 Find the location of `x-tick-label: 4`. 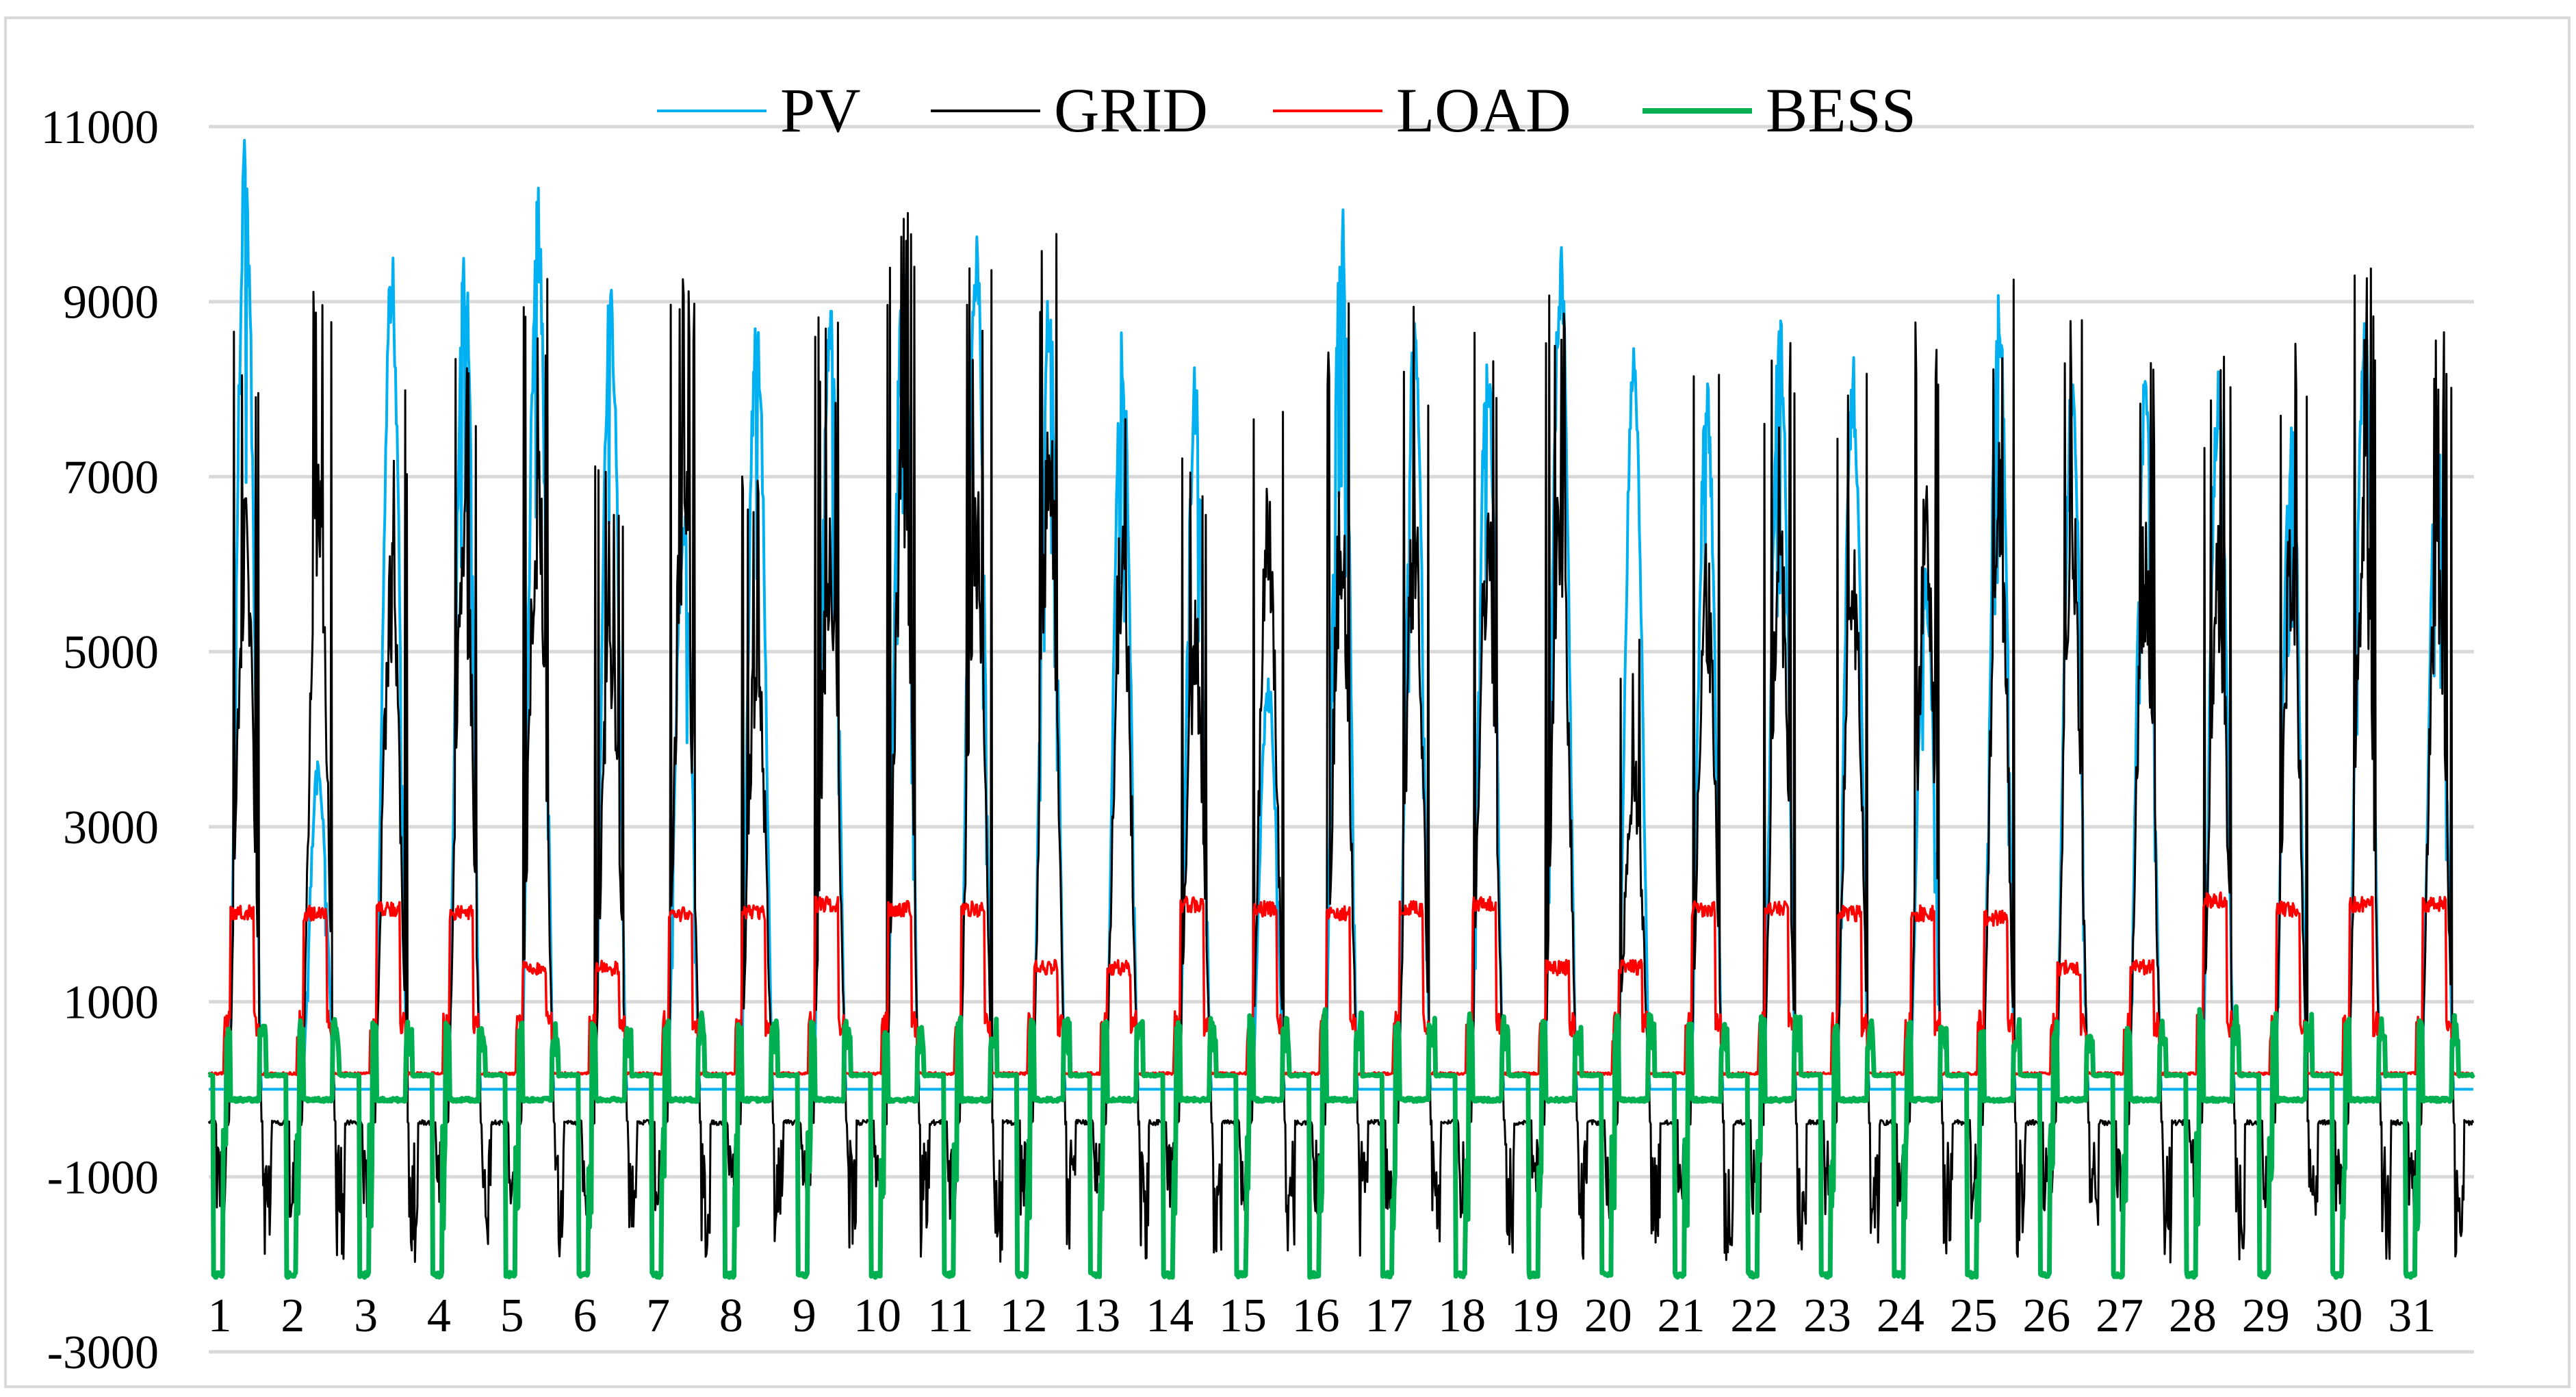

x-tick-label: 4 is located at coordinates (439, 1316).